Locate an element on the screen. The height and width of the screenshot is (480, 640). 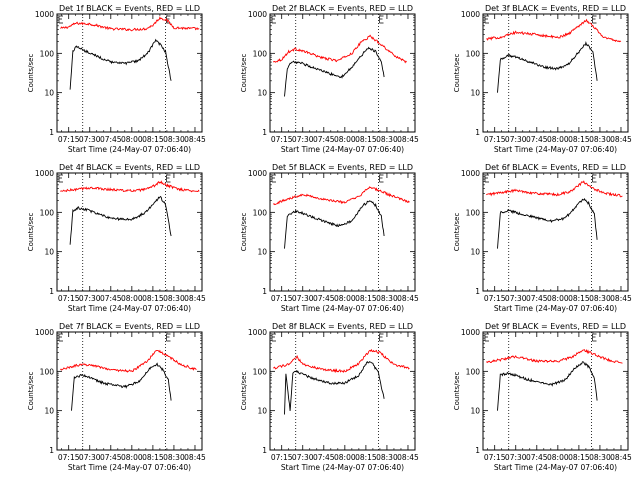
chart-title: Det 7f BLACK = Events, RED = LLD is located at coordinates (129, 326).